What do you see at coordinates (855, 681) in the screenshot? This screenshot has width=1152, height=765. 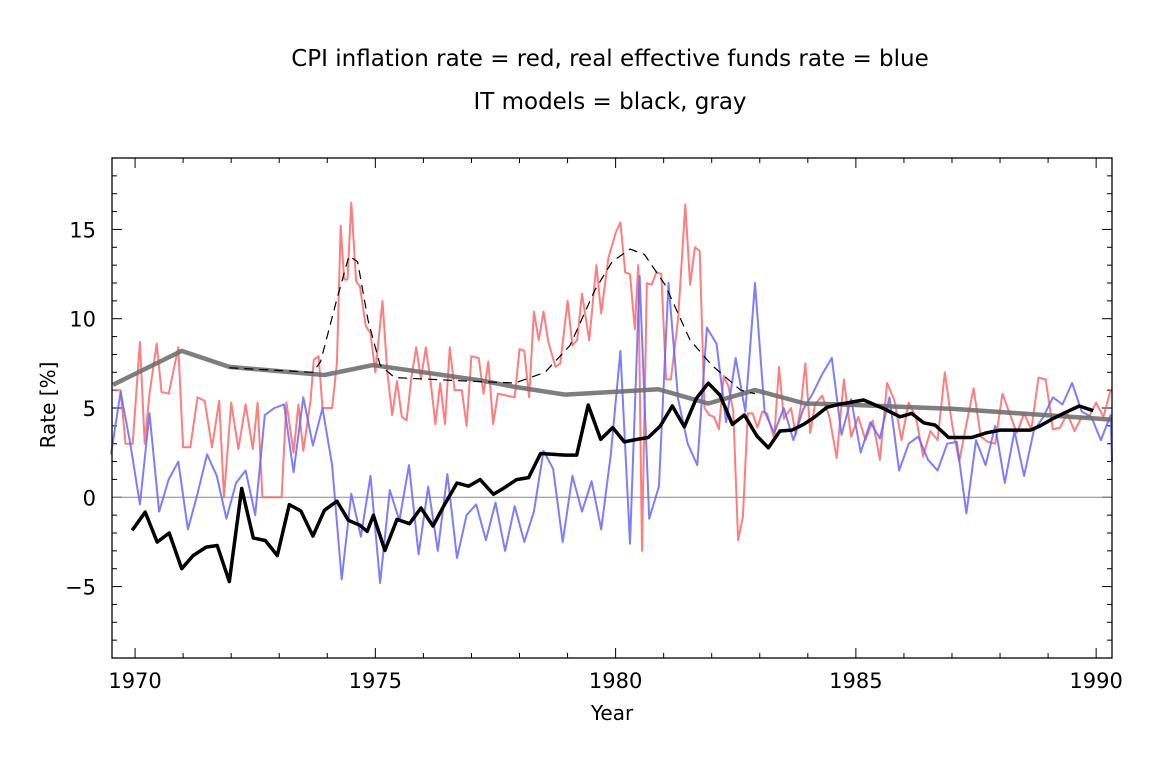 I see `x-tick-label: 1985` at bounding box center [855, 681].